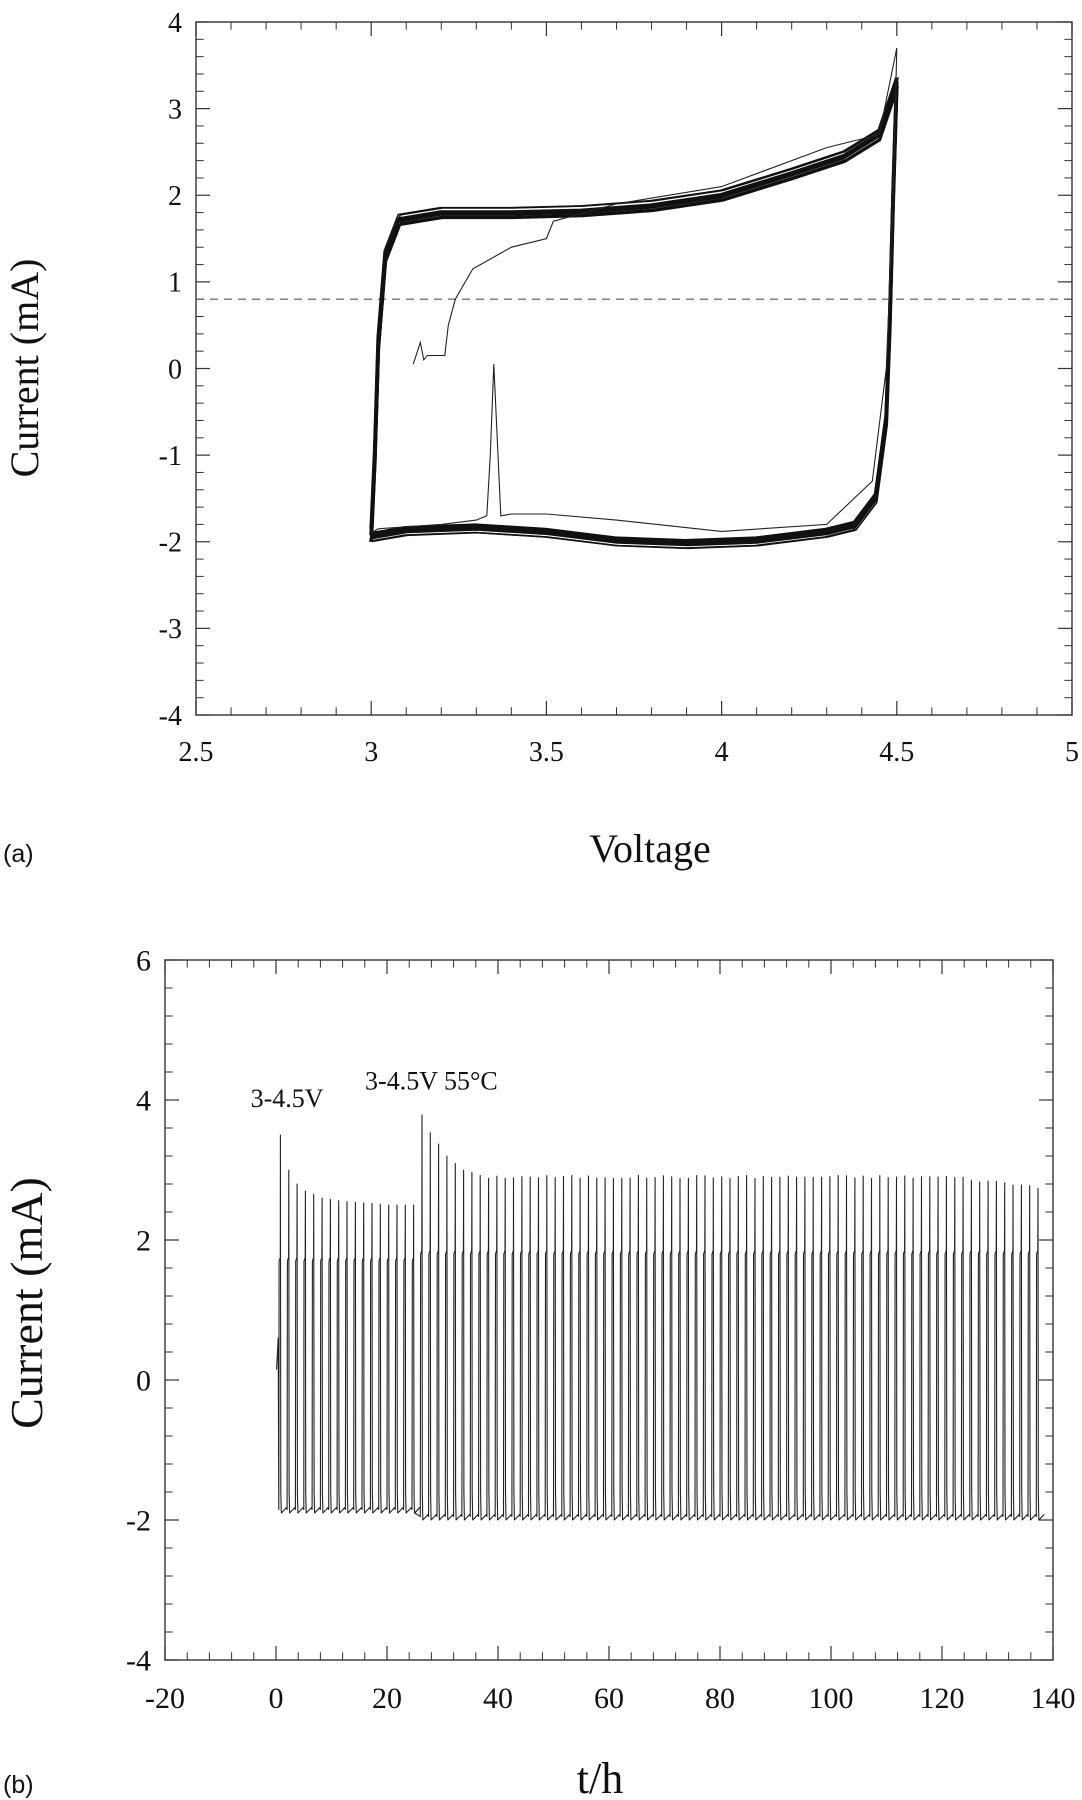 The image size is (1082, 1800). What do you see at coordinates (175, 109) in the screenshot?
I see `y-tick-label: 3` at bounding box center [175, 109].